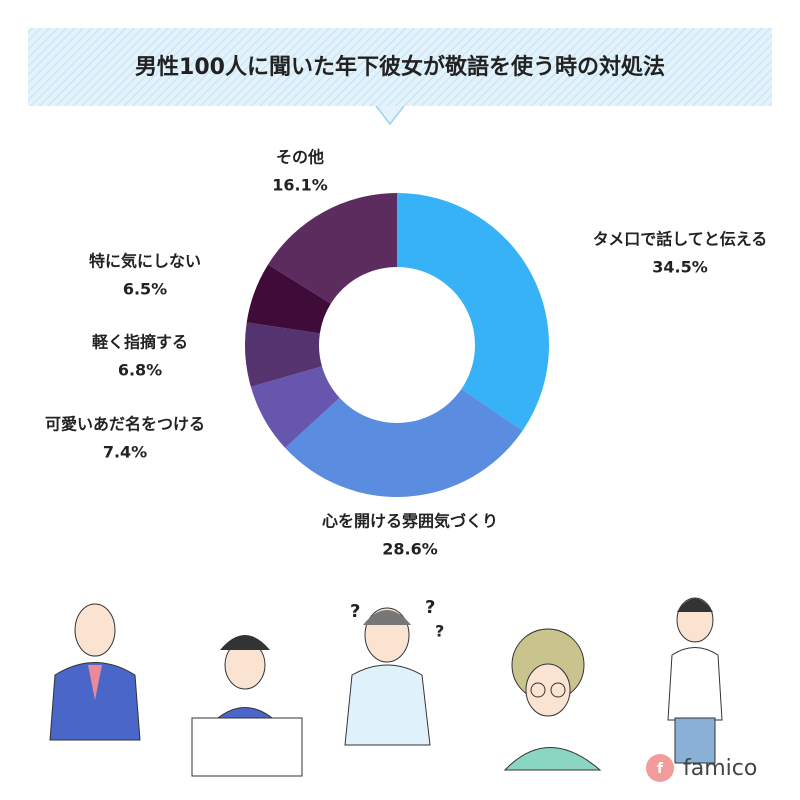 This screenshot has width=800, height=800. Describe the element at coordinates (300, 157) in the screenshot. I see `slice-label: その他` at that location.